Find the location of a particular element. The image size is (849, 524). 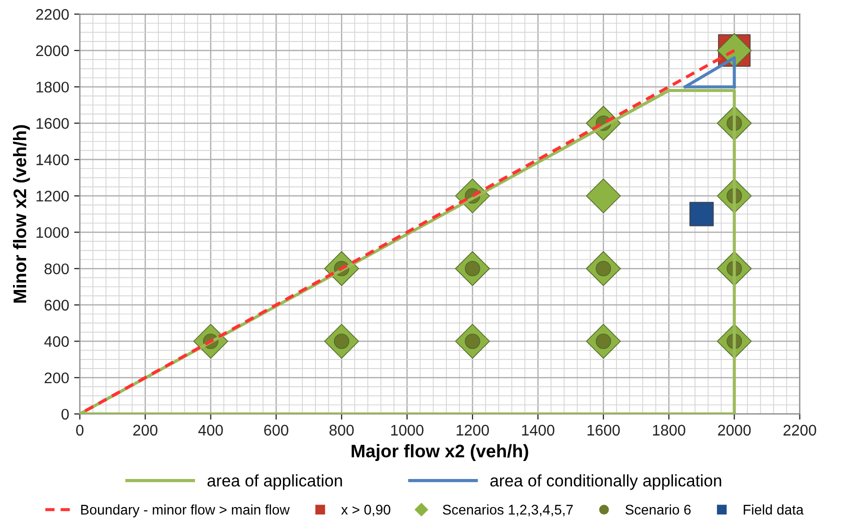

legend-label: Scenario 6 is located at coordinates (658, 509).